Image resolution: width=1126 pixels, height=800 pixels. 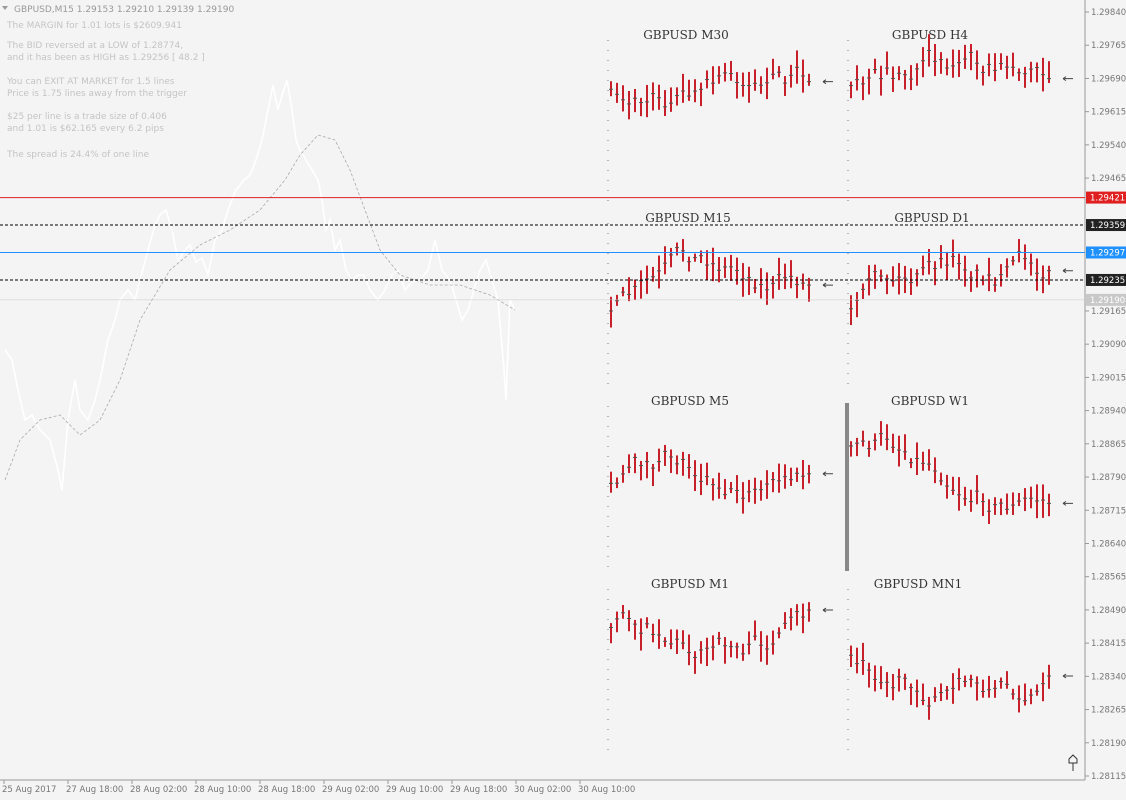 I want to click on y-tick-label: 1.29840, so click(x=1108, y=13).